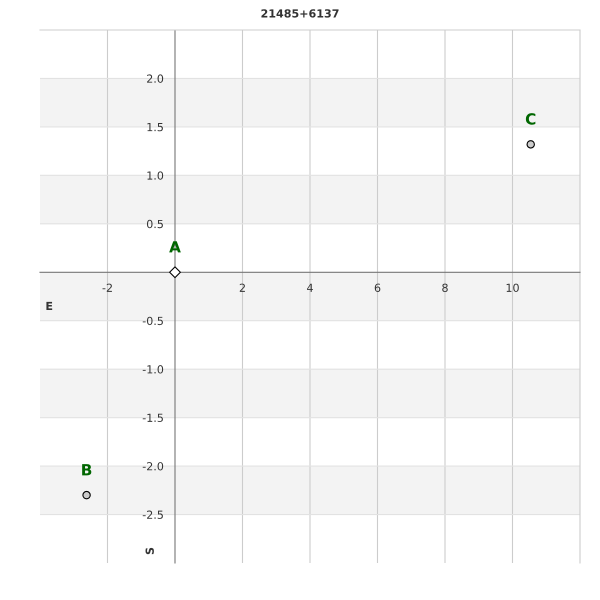 Image resolution: width=600 pixels, height=600 pixels. I want to click on y-tick-label: 1.5, so click(155, 127).